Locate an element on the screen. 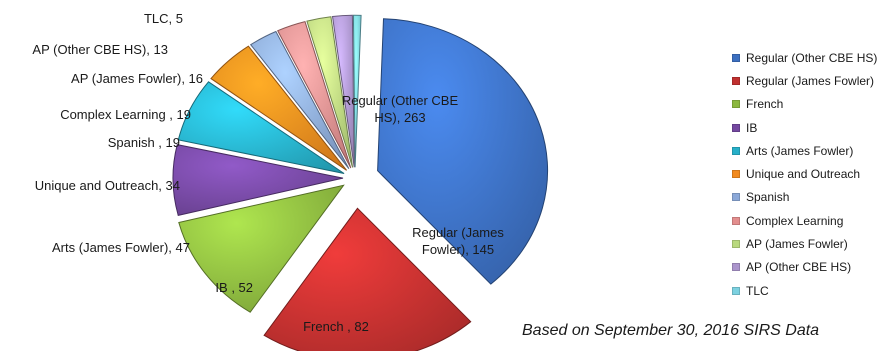  legend-item: Unique and Outreach is located at coordinates (807, 173).